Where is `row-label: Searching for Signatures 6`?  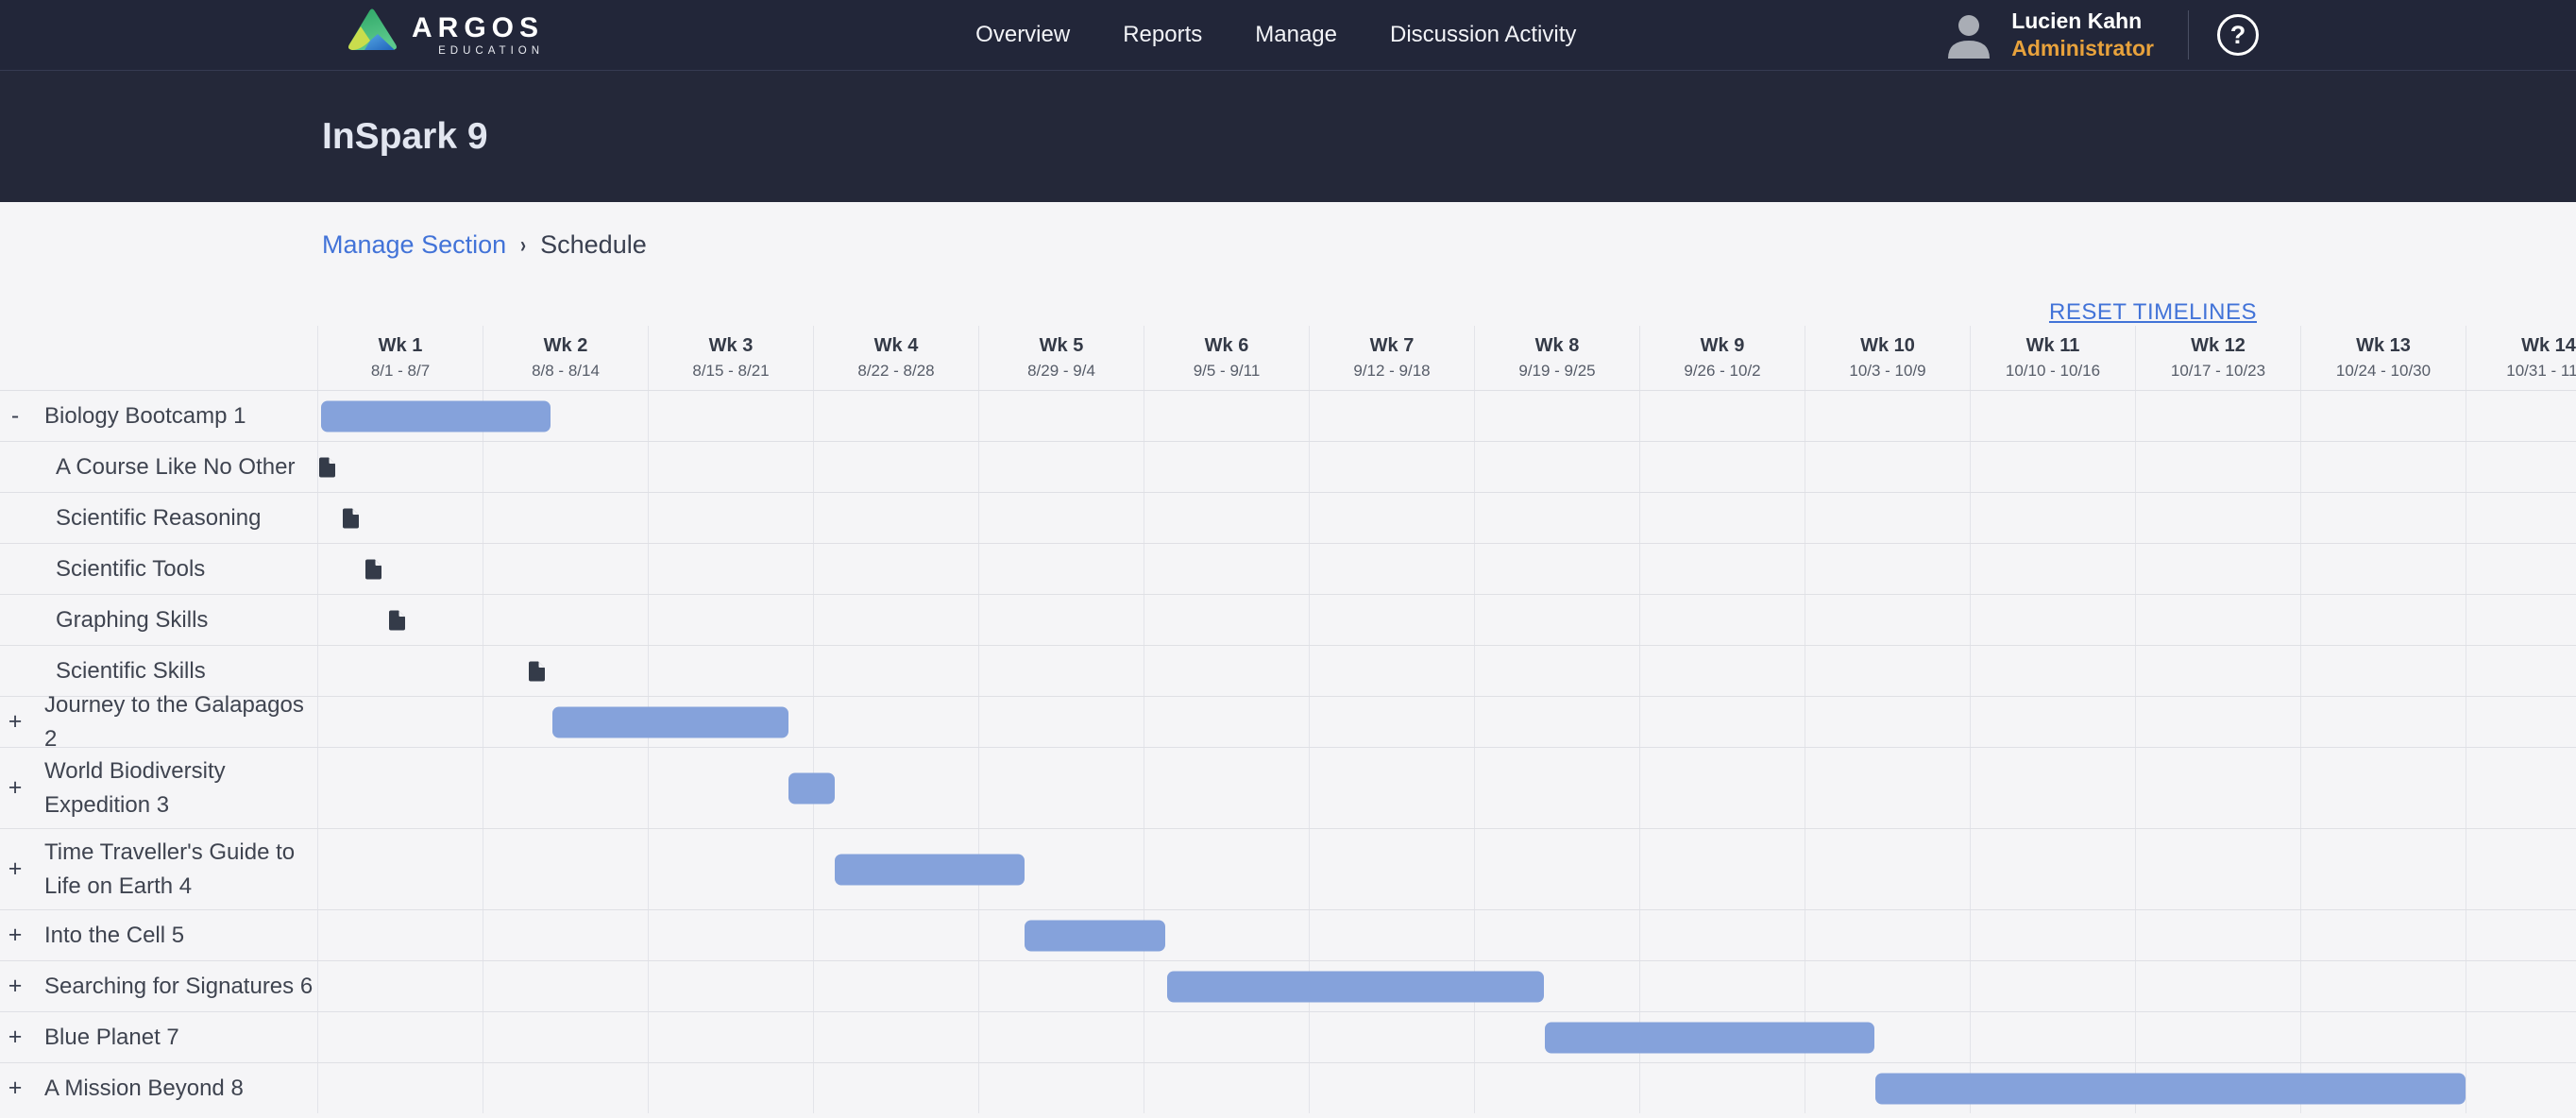
row-label: Searching for Signatures 6 is located at coordinates (179, 986).